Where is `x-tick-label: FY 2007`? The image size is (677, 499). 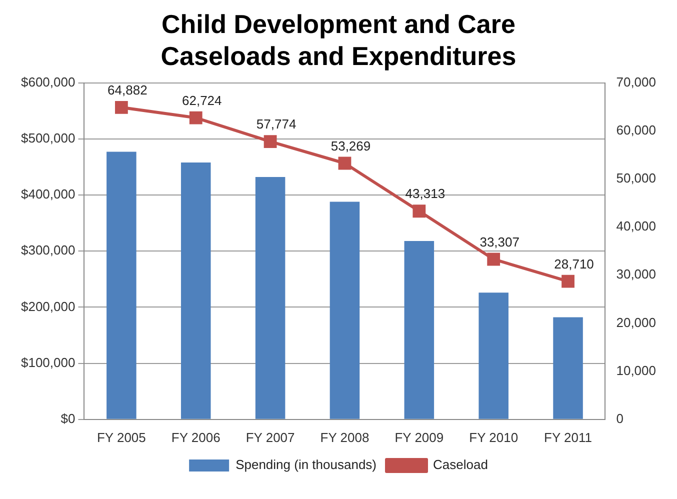
x-tick-label: FY 2007 is located at coordinates (270, 437).